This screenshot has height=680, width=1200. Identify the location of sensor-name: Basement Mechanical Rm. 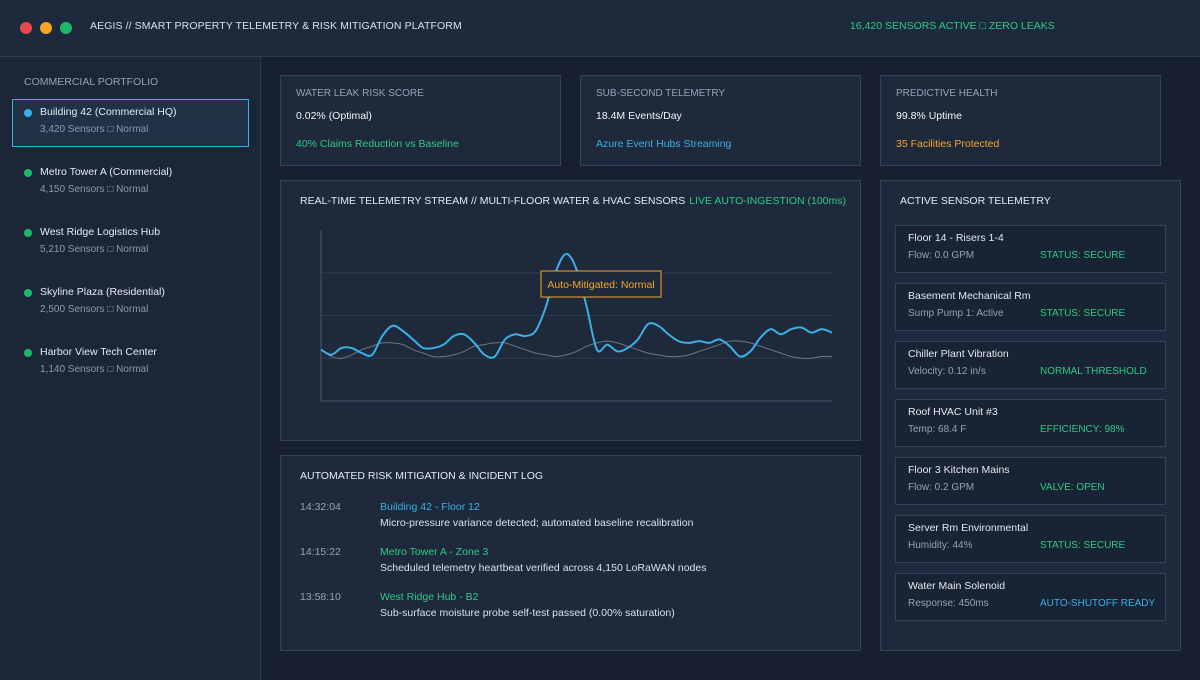
(969, 296).